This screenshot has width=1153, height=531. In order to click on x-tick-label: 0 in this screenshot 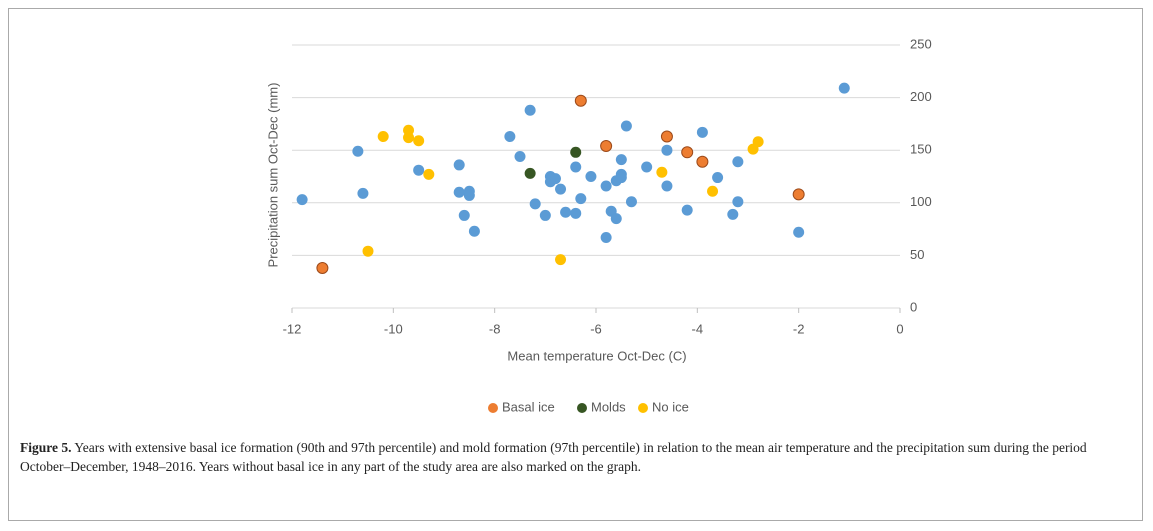, I will do `click(899, 328)`.